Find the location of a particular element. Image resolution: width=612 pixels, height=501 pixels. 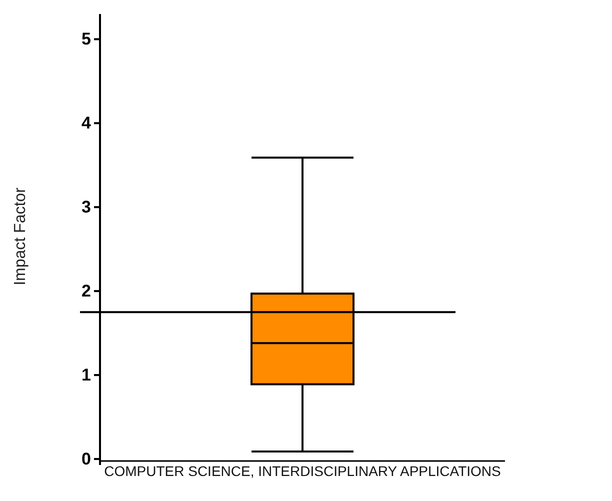

y-tick-label: 2 is located at coordinates (86, 291).